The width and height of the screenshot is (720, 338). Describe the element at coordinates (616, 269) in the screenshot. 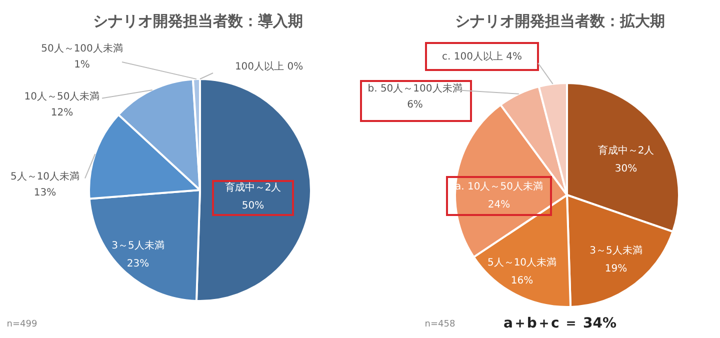

I see `data-label: 19%` at that location.